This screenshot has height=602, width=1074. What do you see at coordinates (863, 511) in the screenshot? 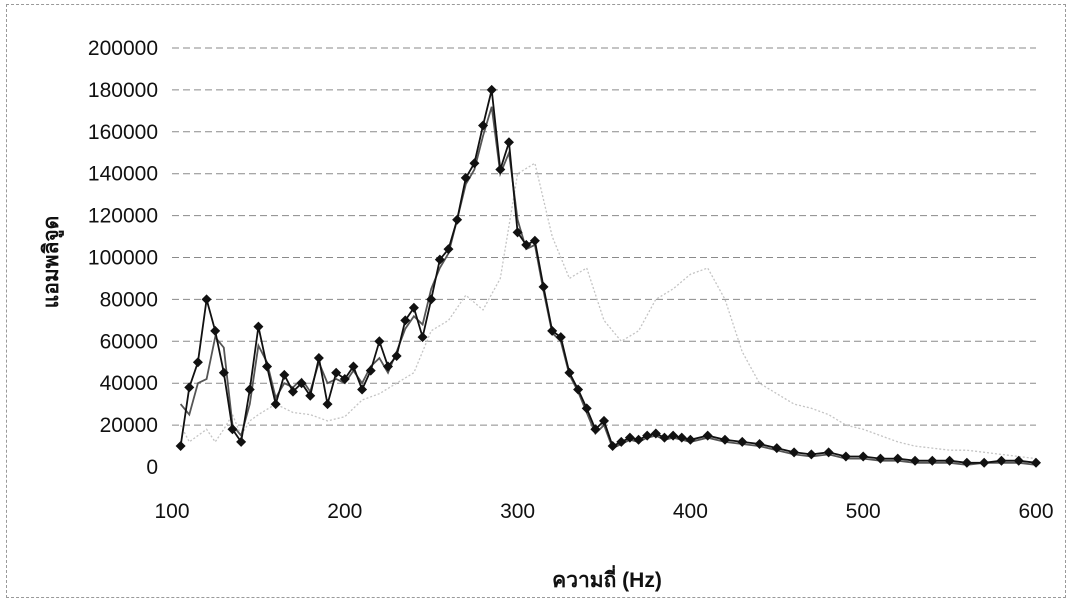
I see `x-tick-label: 500` at bounding box center [863, 511].